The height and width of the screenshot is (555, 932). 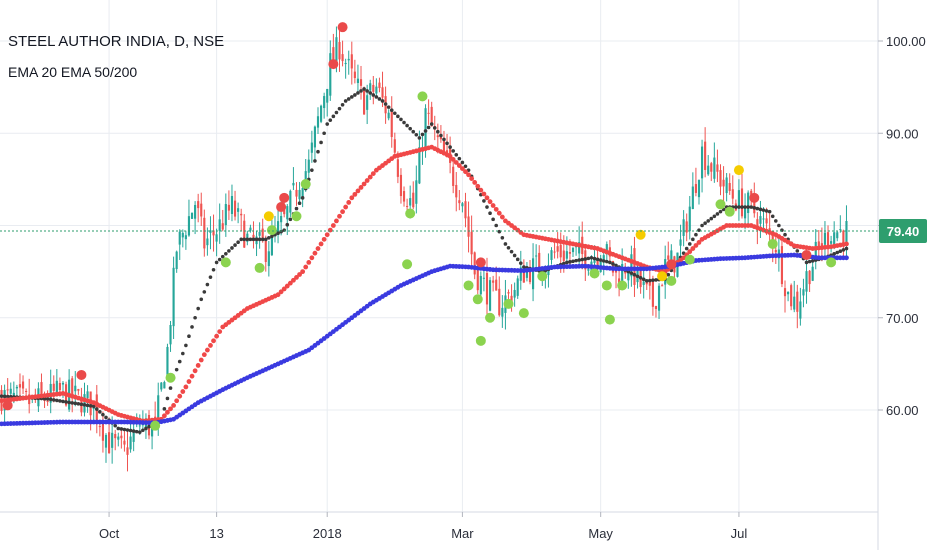 What do you see at coordinates (423, 526) in the screenshot?
I see `time-axis: Oct 13 2018 Mar May Jul` at bounding box center [423, 526].